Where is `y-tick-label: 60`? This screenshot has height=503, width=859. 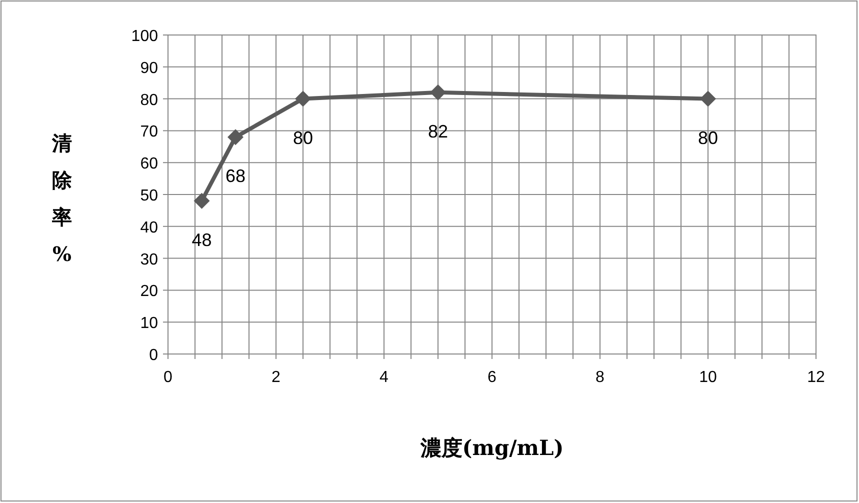
y-tick-label: 60 is located at coordinates (149, 164).